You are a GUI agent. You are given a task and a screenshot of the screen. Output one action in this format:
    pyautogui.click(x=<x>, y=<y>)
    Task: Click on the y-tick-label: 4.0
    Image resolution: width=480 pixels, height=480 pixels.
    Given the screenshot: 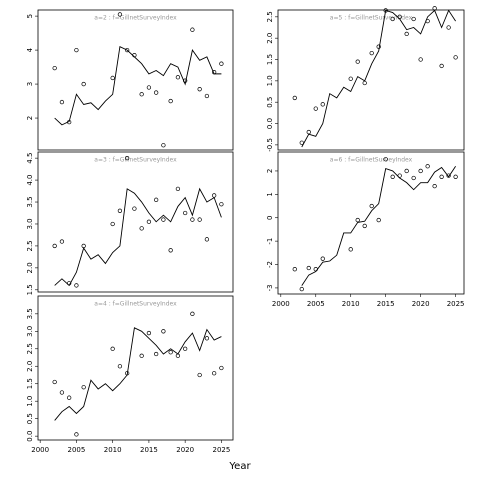 What is the action you would take?
    pyautogui.click(x=30, y=180)
    